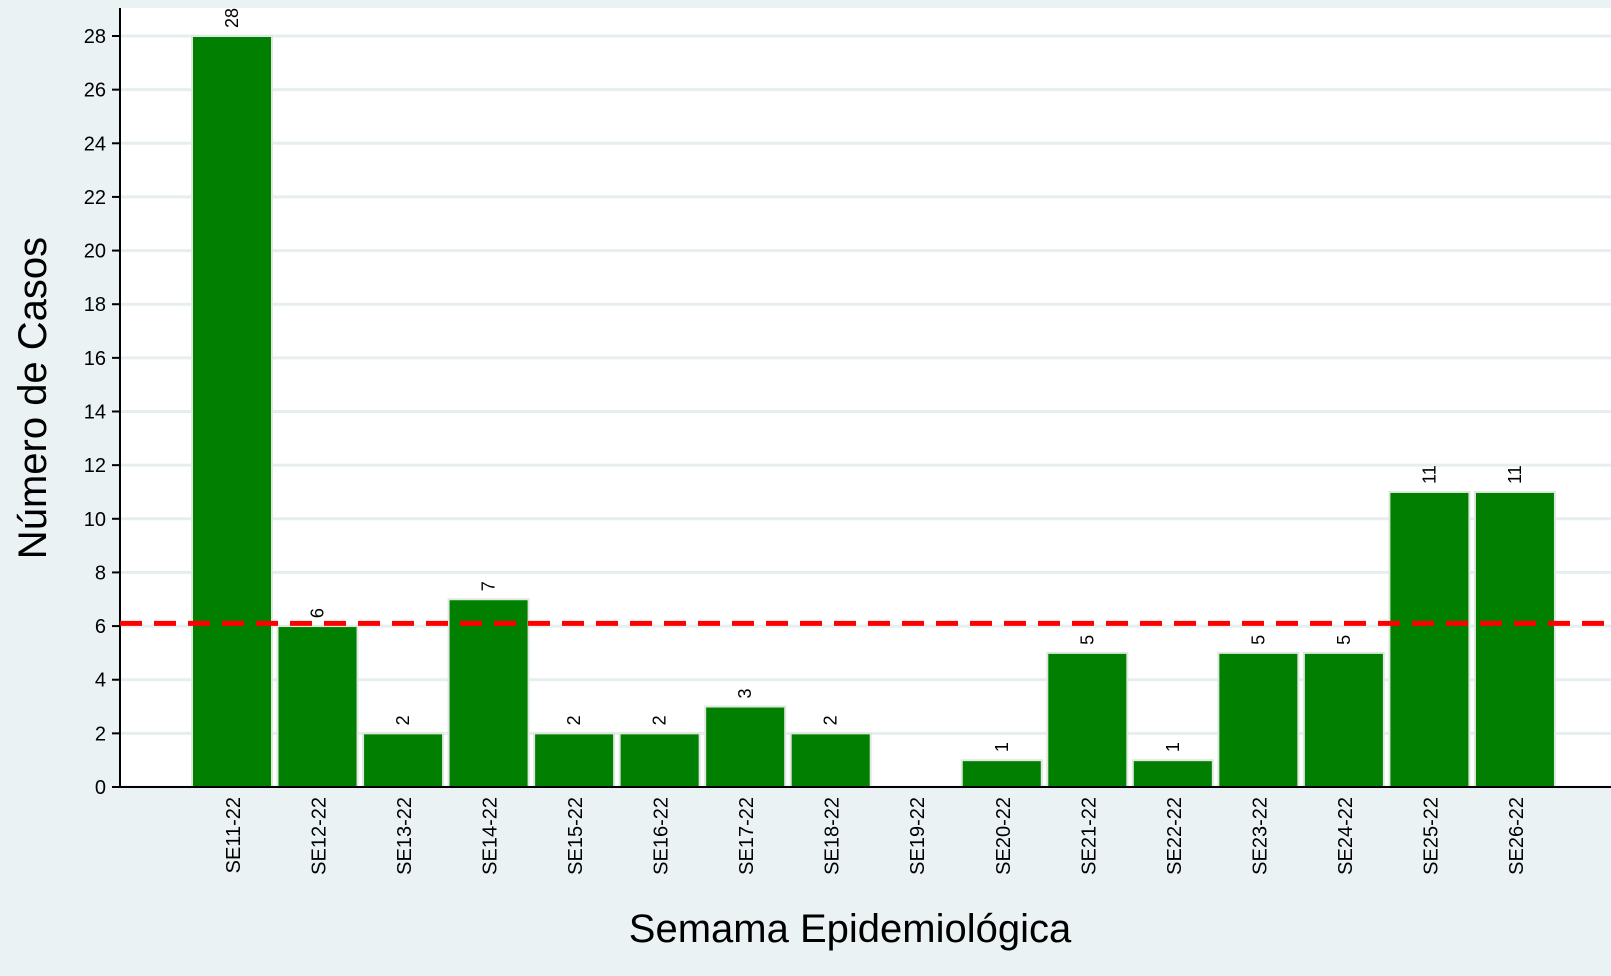 The image size is (1611, 976). Describe the element at coordinates (95, 359) in the screenshot. I see `y-tick-label: 16` at that location.